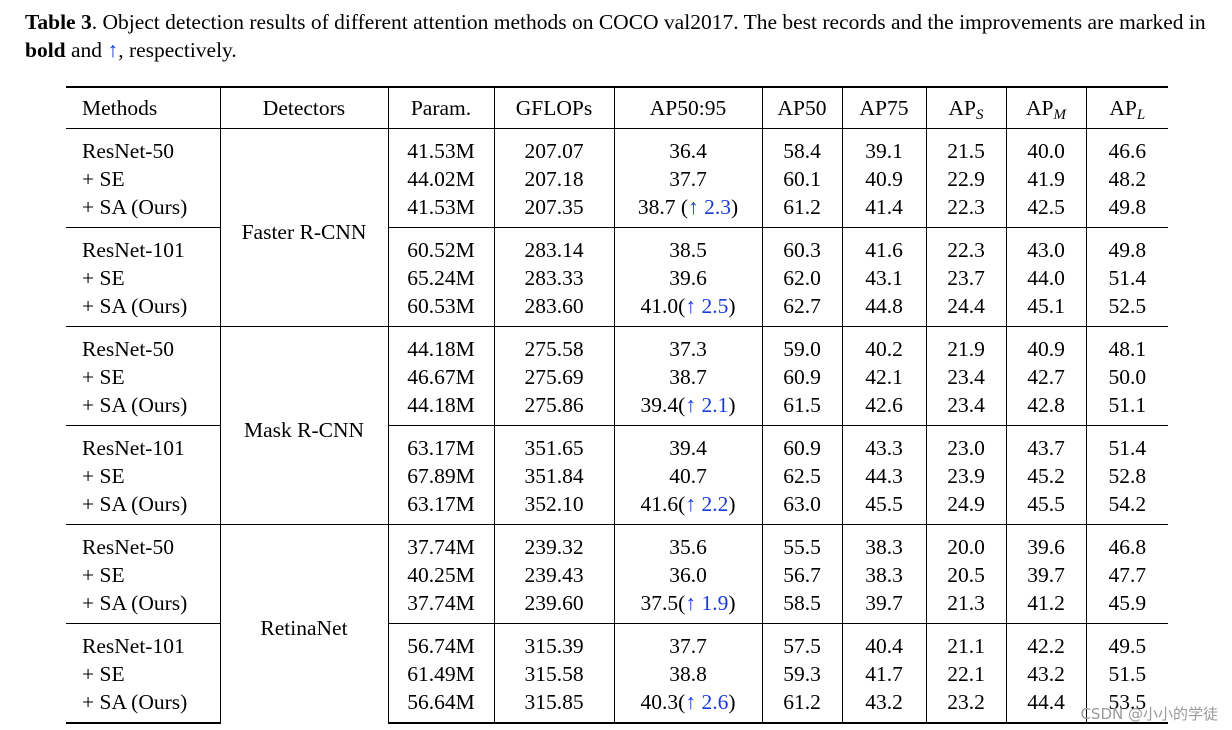 This screenshot has height=730, width=1232. What do you see at coordinates (1046, 443) in the screenshot?
I see `cell-apm: 43.7` at bounding box center [1046, 443].